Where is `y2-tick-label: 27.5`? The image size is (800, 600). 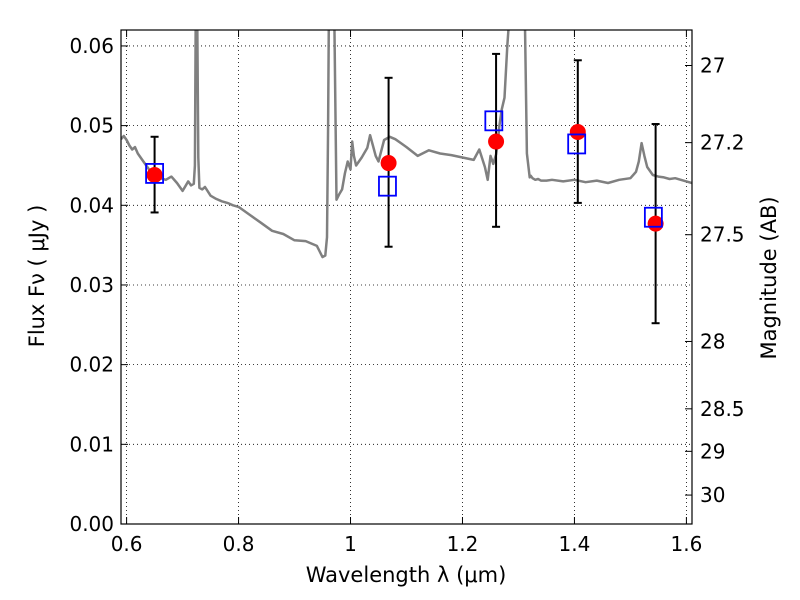 y2-tick-label: 27.5 is located at coordinates (722, 235).